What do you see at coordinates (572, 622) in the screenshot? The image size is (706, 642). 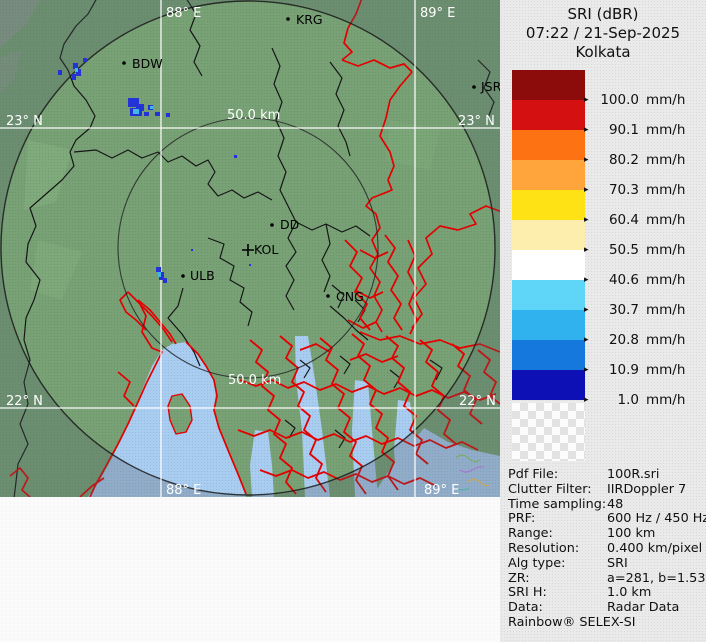 I see `software-brand: Rainbow® SELEX-SI` at bounding box center [572, 622].